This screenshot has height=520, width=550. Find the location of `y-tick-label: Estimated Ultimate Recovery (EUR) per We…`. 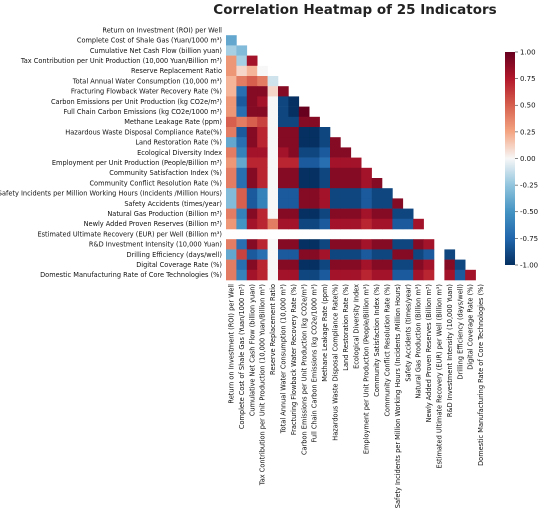

y-tick-label: Estimated Ultimate Recovery (EUR) per We… is located at coordinates (129, 234).